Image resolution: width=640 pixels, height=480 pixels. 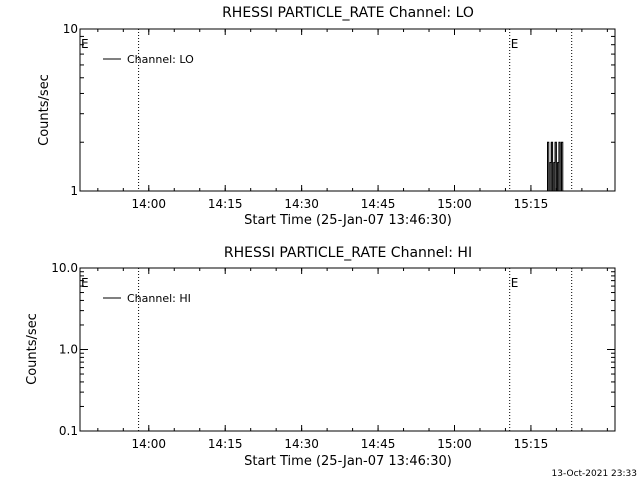 I want to click on chart-title: RHESSI PARTICLE_RATE Channel: LO, so click(x=348, y=13).